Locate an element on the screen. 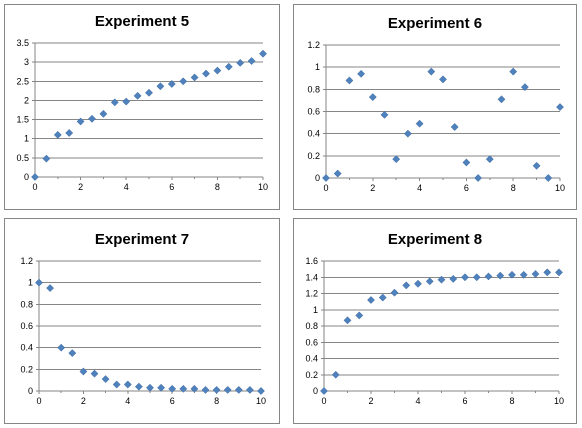  y-tick-label: 2 is located at coordinates (26, 100).